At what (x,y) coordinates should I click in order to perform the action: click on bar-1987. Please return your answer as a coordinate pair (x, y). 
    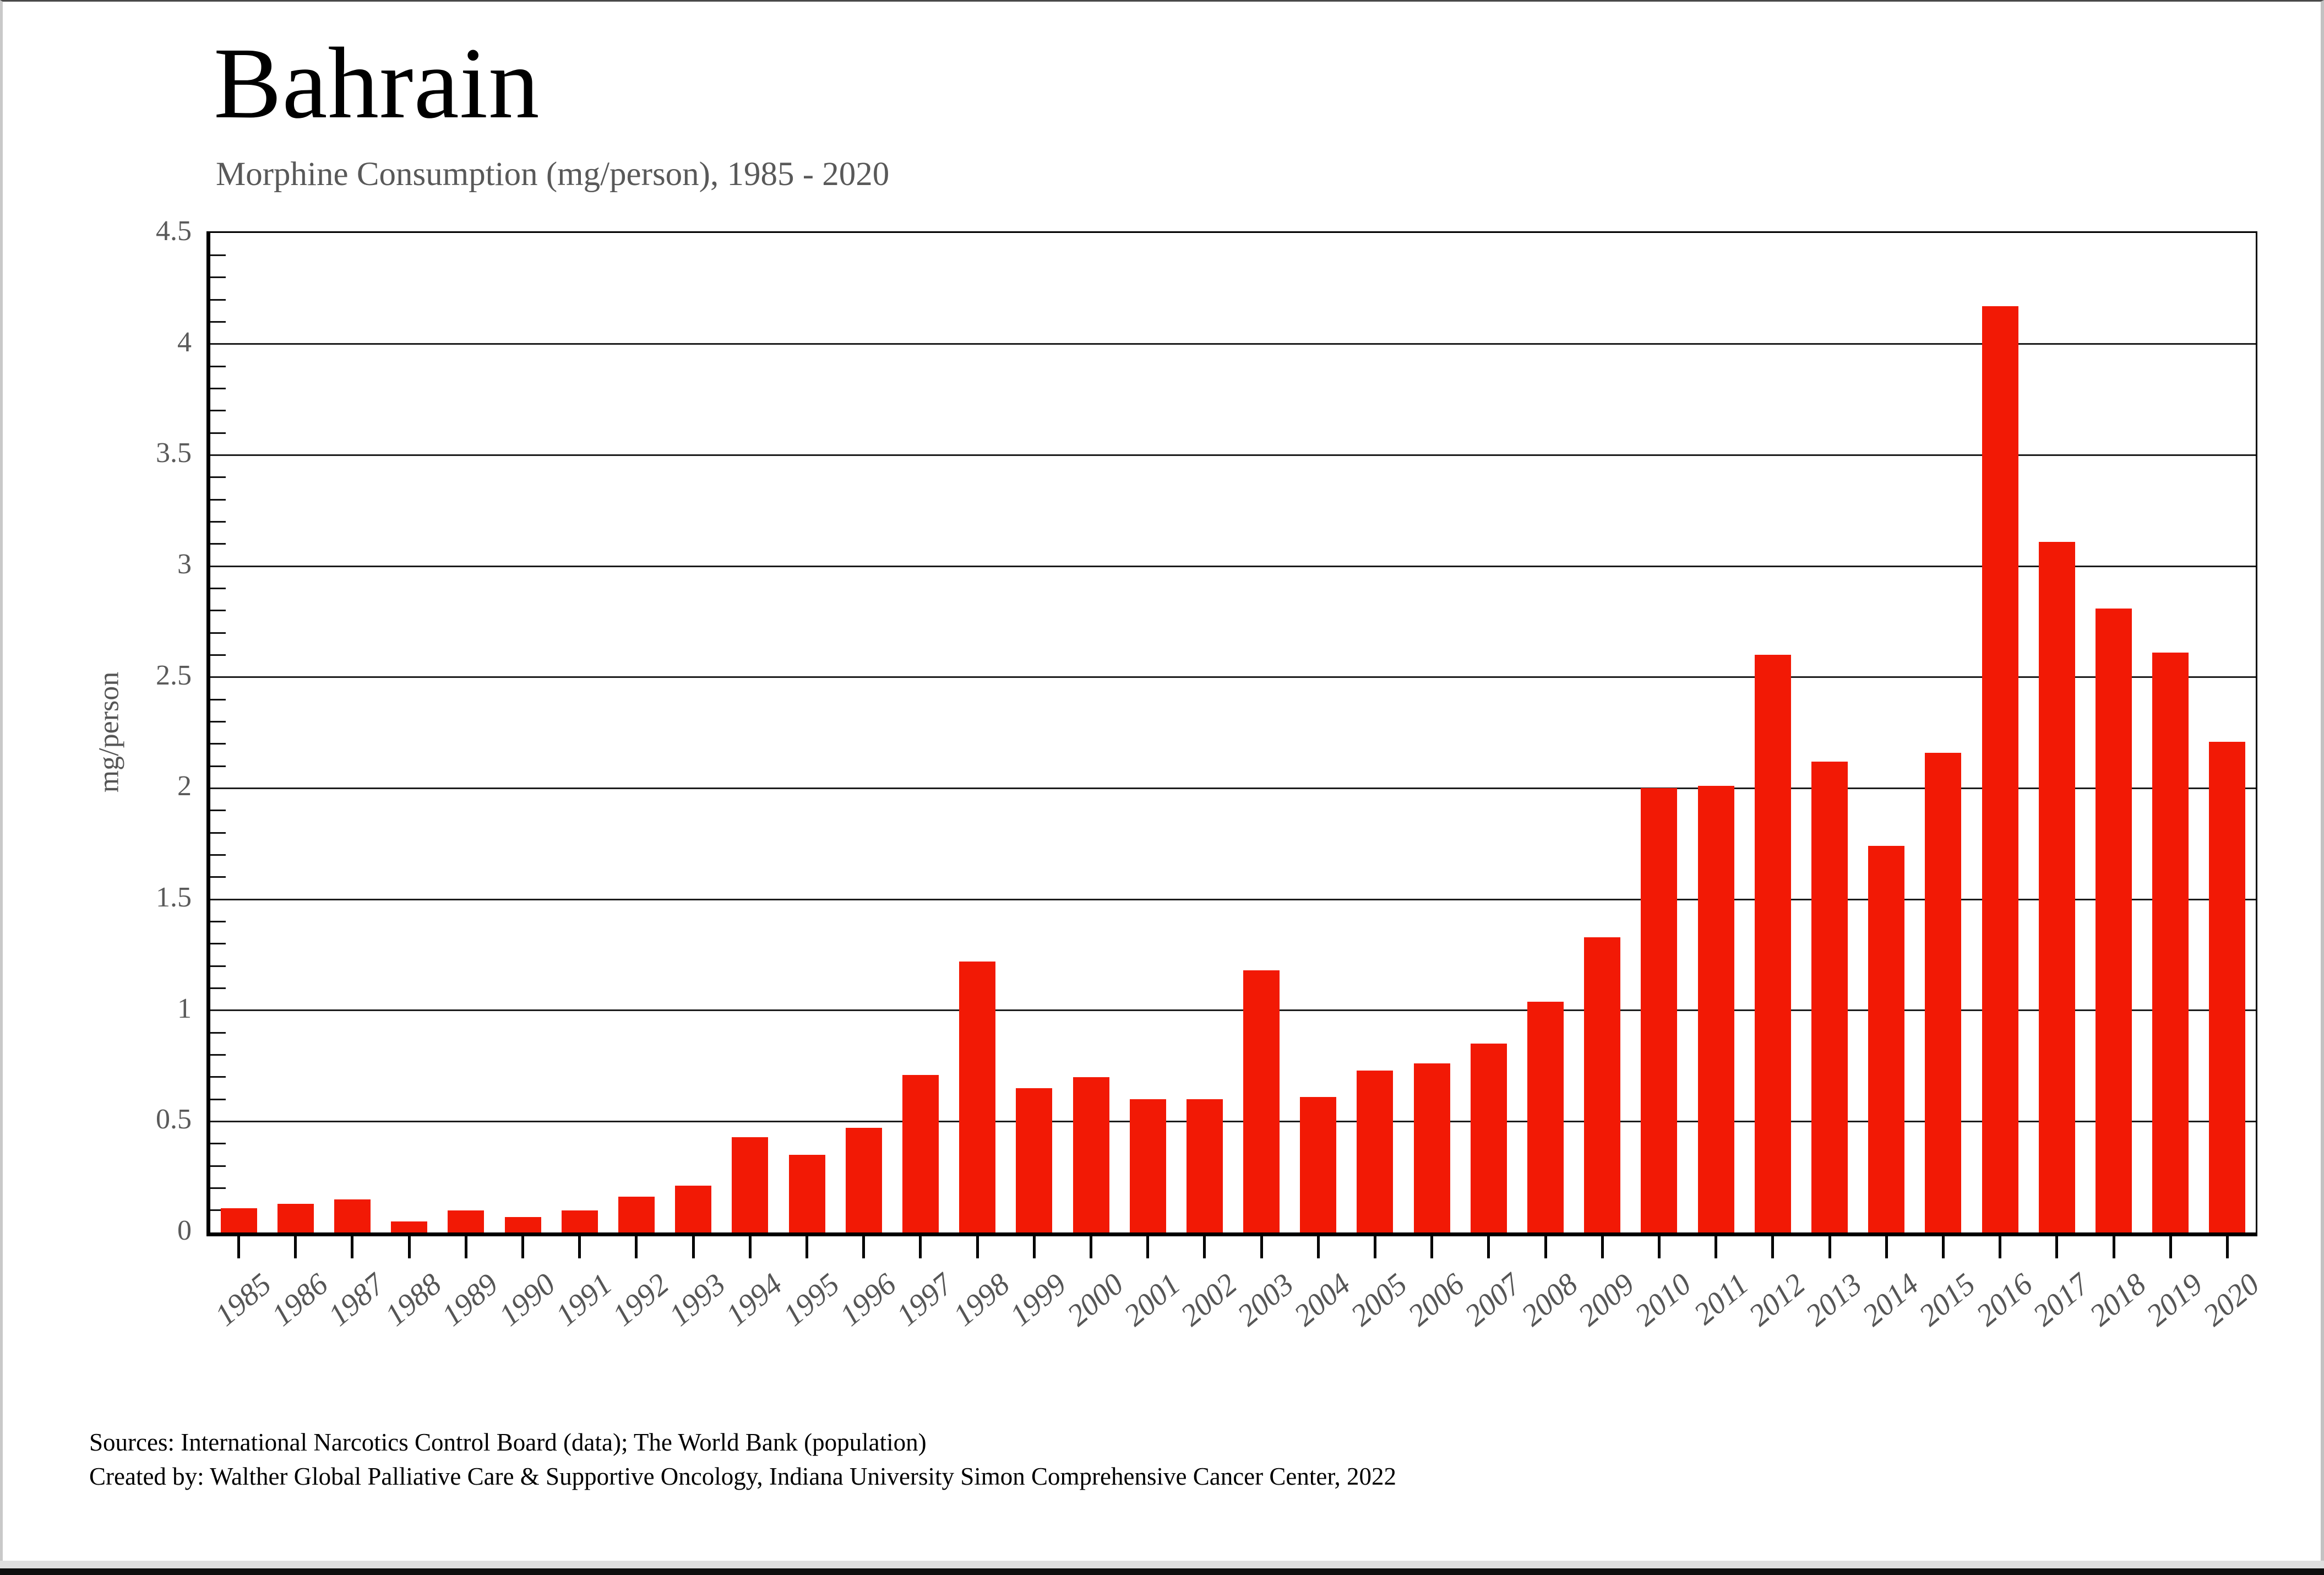
    Looking at the image, I should click on (352, 1215).